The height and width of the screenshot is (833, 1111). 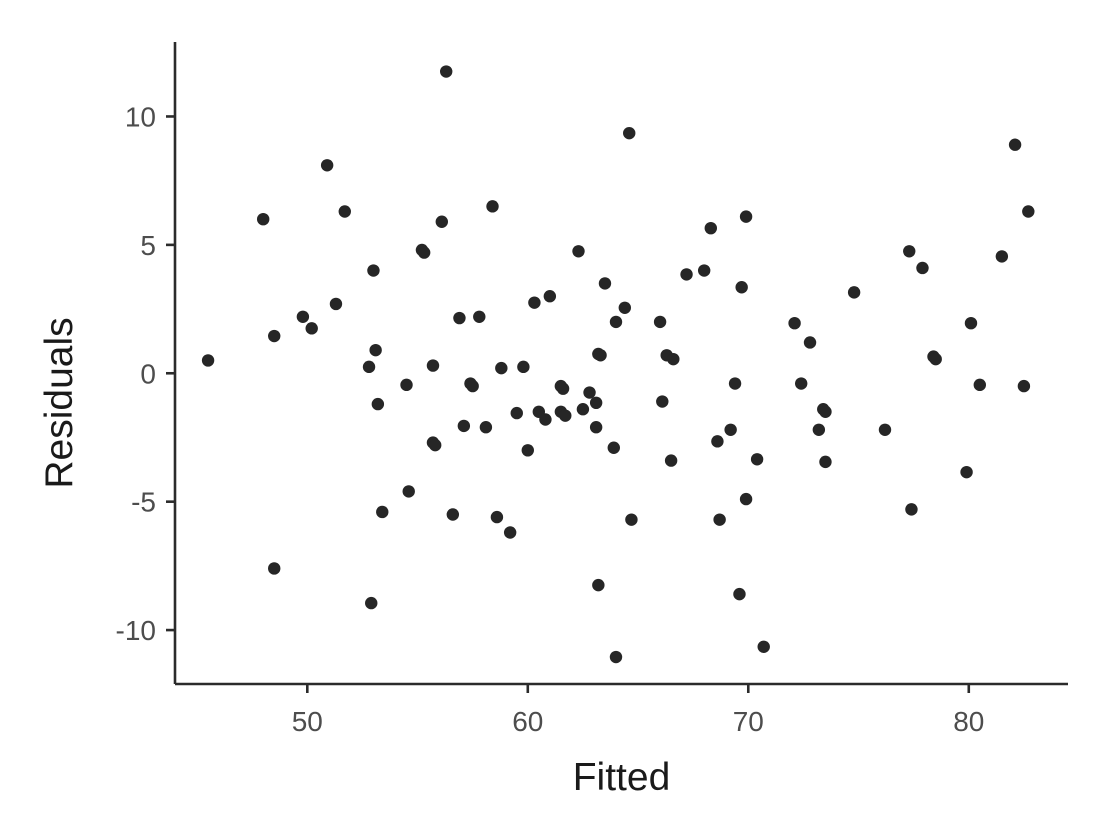 I want to click on y-tick-label: 0, so click(x=148, y=373).